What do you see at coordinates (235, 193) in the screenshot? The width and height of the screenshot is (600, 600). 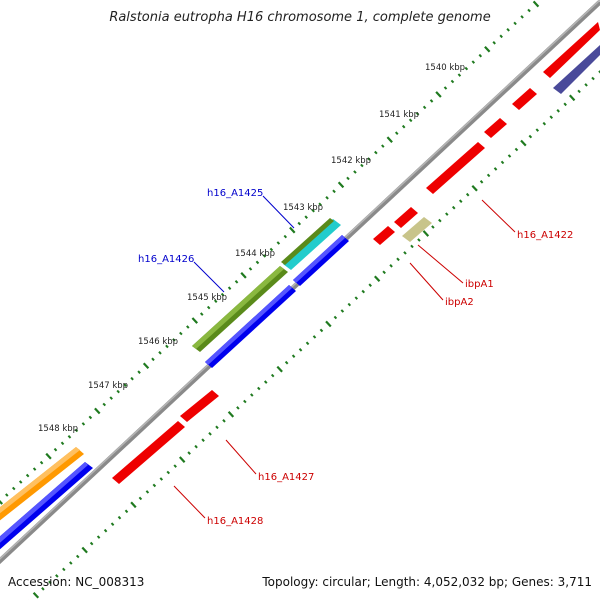 I see `gene-label-h16-A1425: h16_A1425` at bounding box center [235, 193].